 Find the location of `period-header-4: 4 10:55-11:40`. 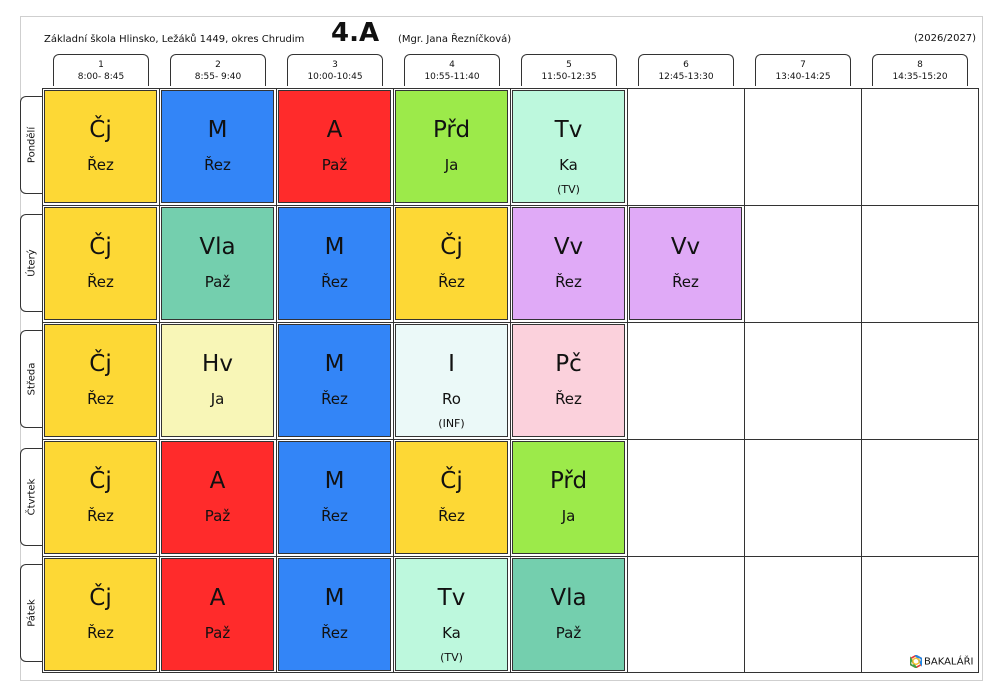

period-header-4: 4 10:55-11:40 is located at coordinates (452, 70).